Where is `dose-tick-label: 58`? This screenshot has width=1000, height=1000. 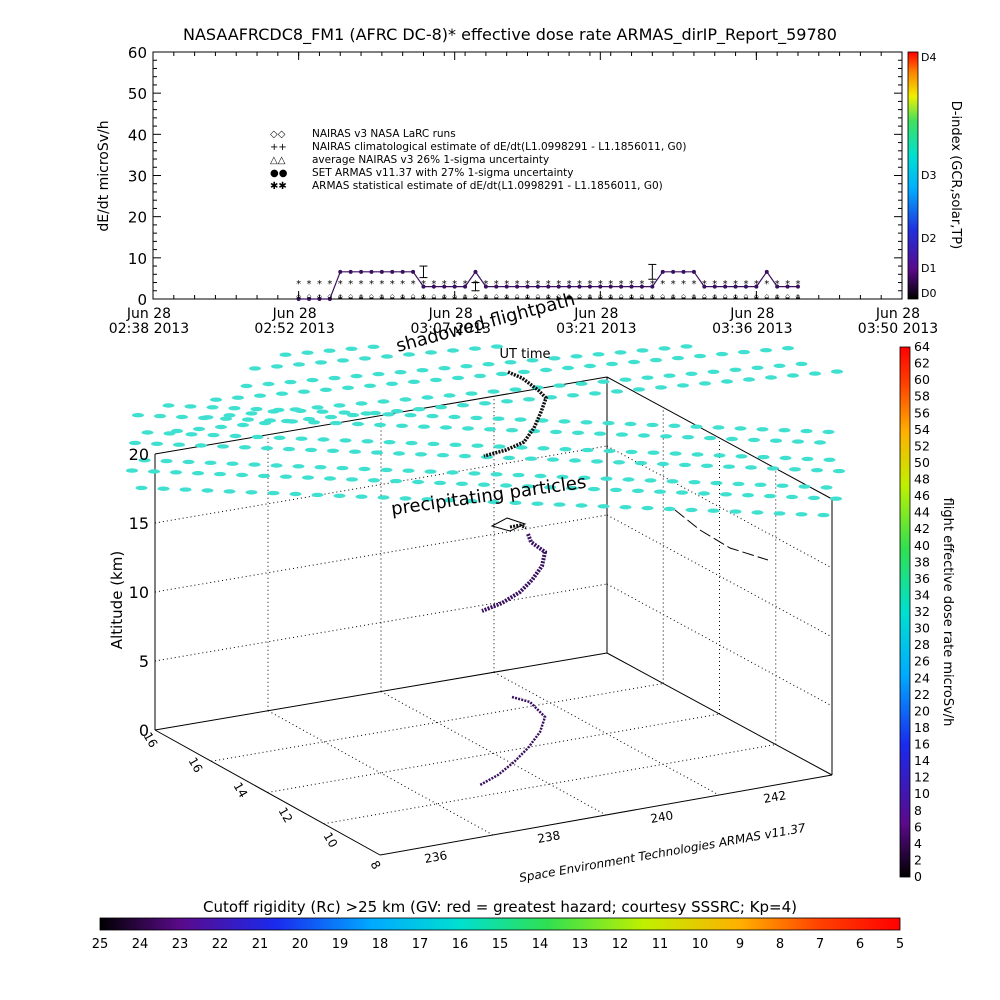
dose-tick-label: 58 is located at coordinates (922, 396).